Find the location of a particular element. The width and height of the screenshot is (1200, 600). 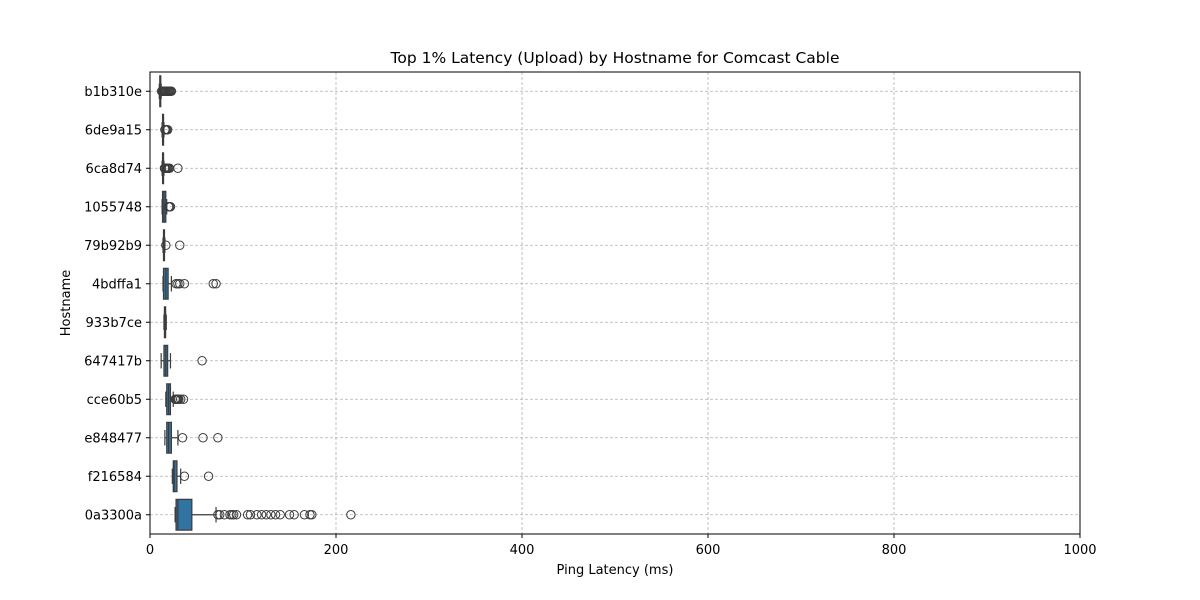

box-layer is located at coordinates (256, 303).